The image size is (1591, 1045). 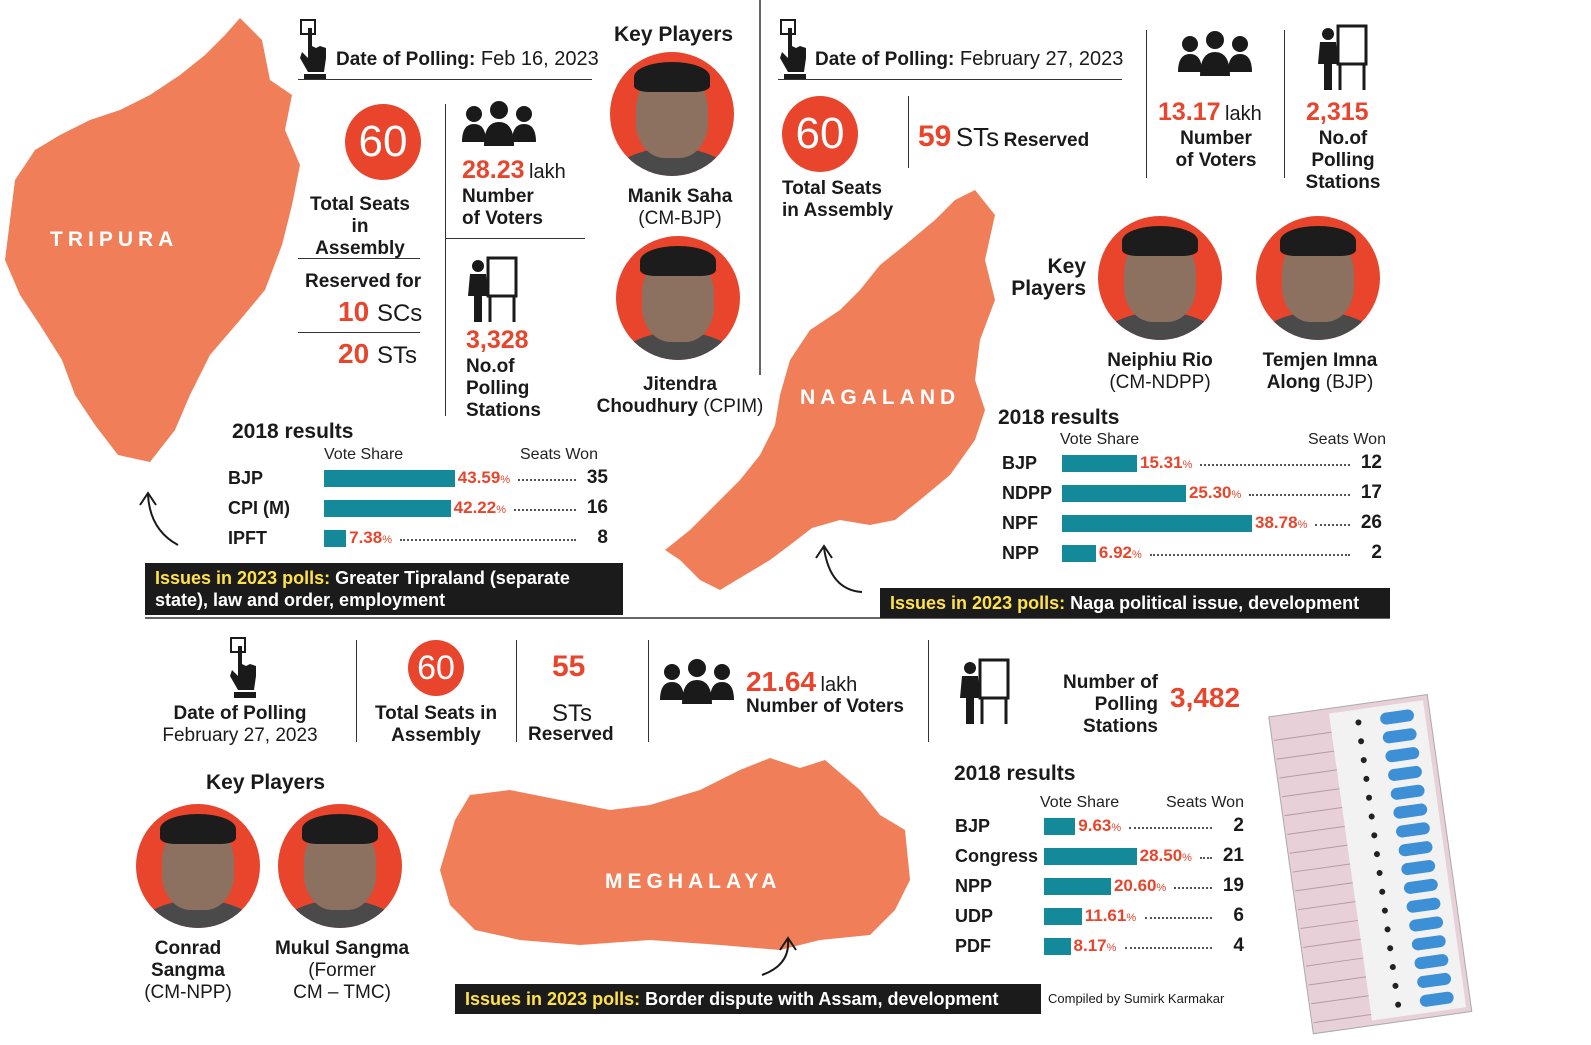 What do you see at coordinates (838, 199) in the screenshot?
I see `nagaland-seats-label: Total Seats in Assembly` at bounding box center [838, 199].